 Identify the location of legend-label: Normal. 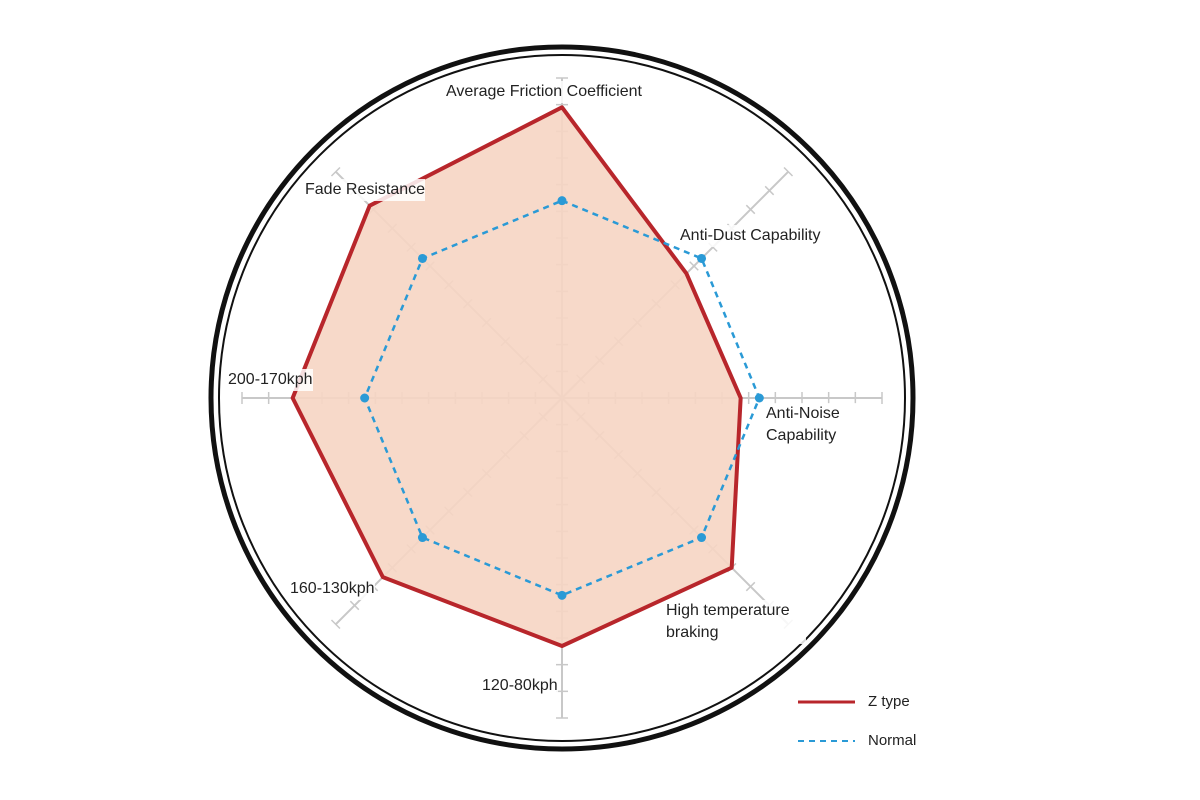
(892, 740).